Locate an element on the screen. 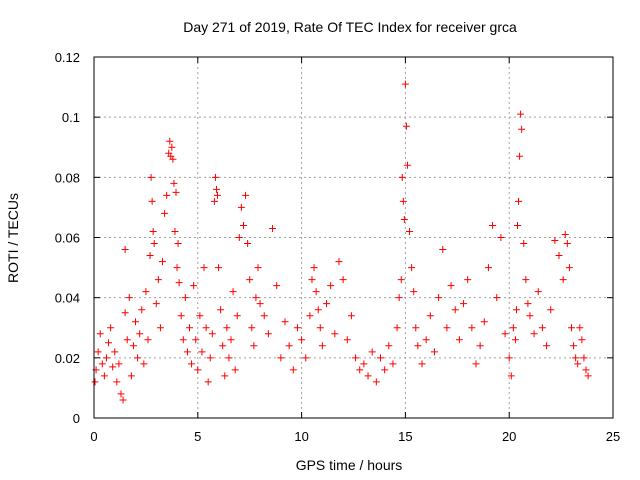  y-tick-label: 0.1 is located at coordinates (71, 117).